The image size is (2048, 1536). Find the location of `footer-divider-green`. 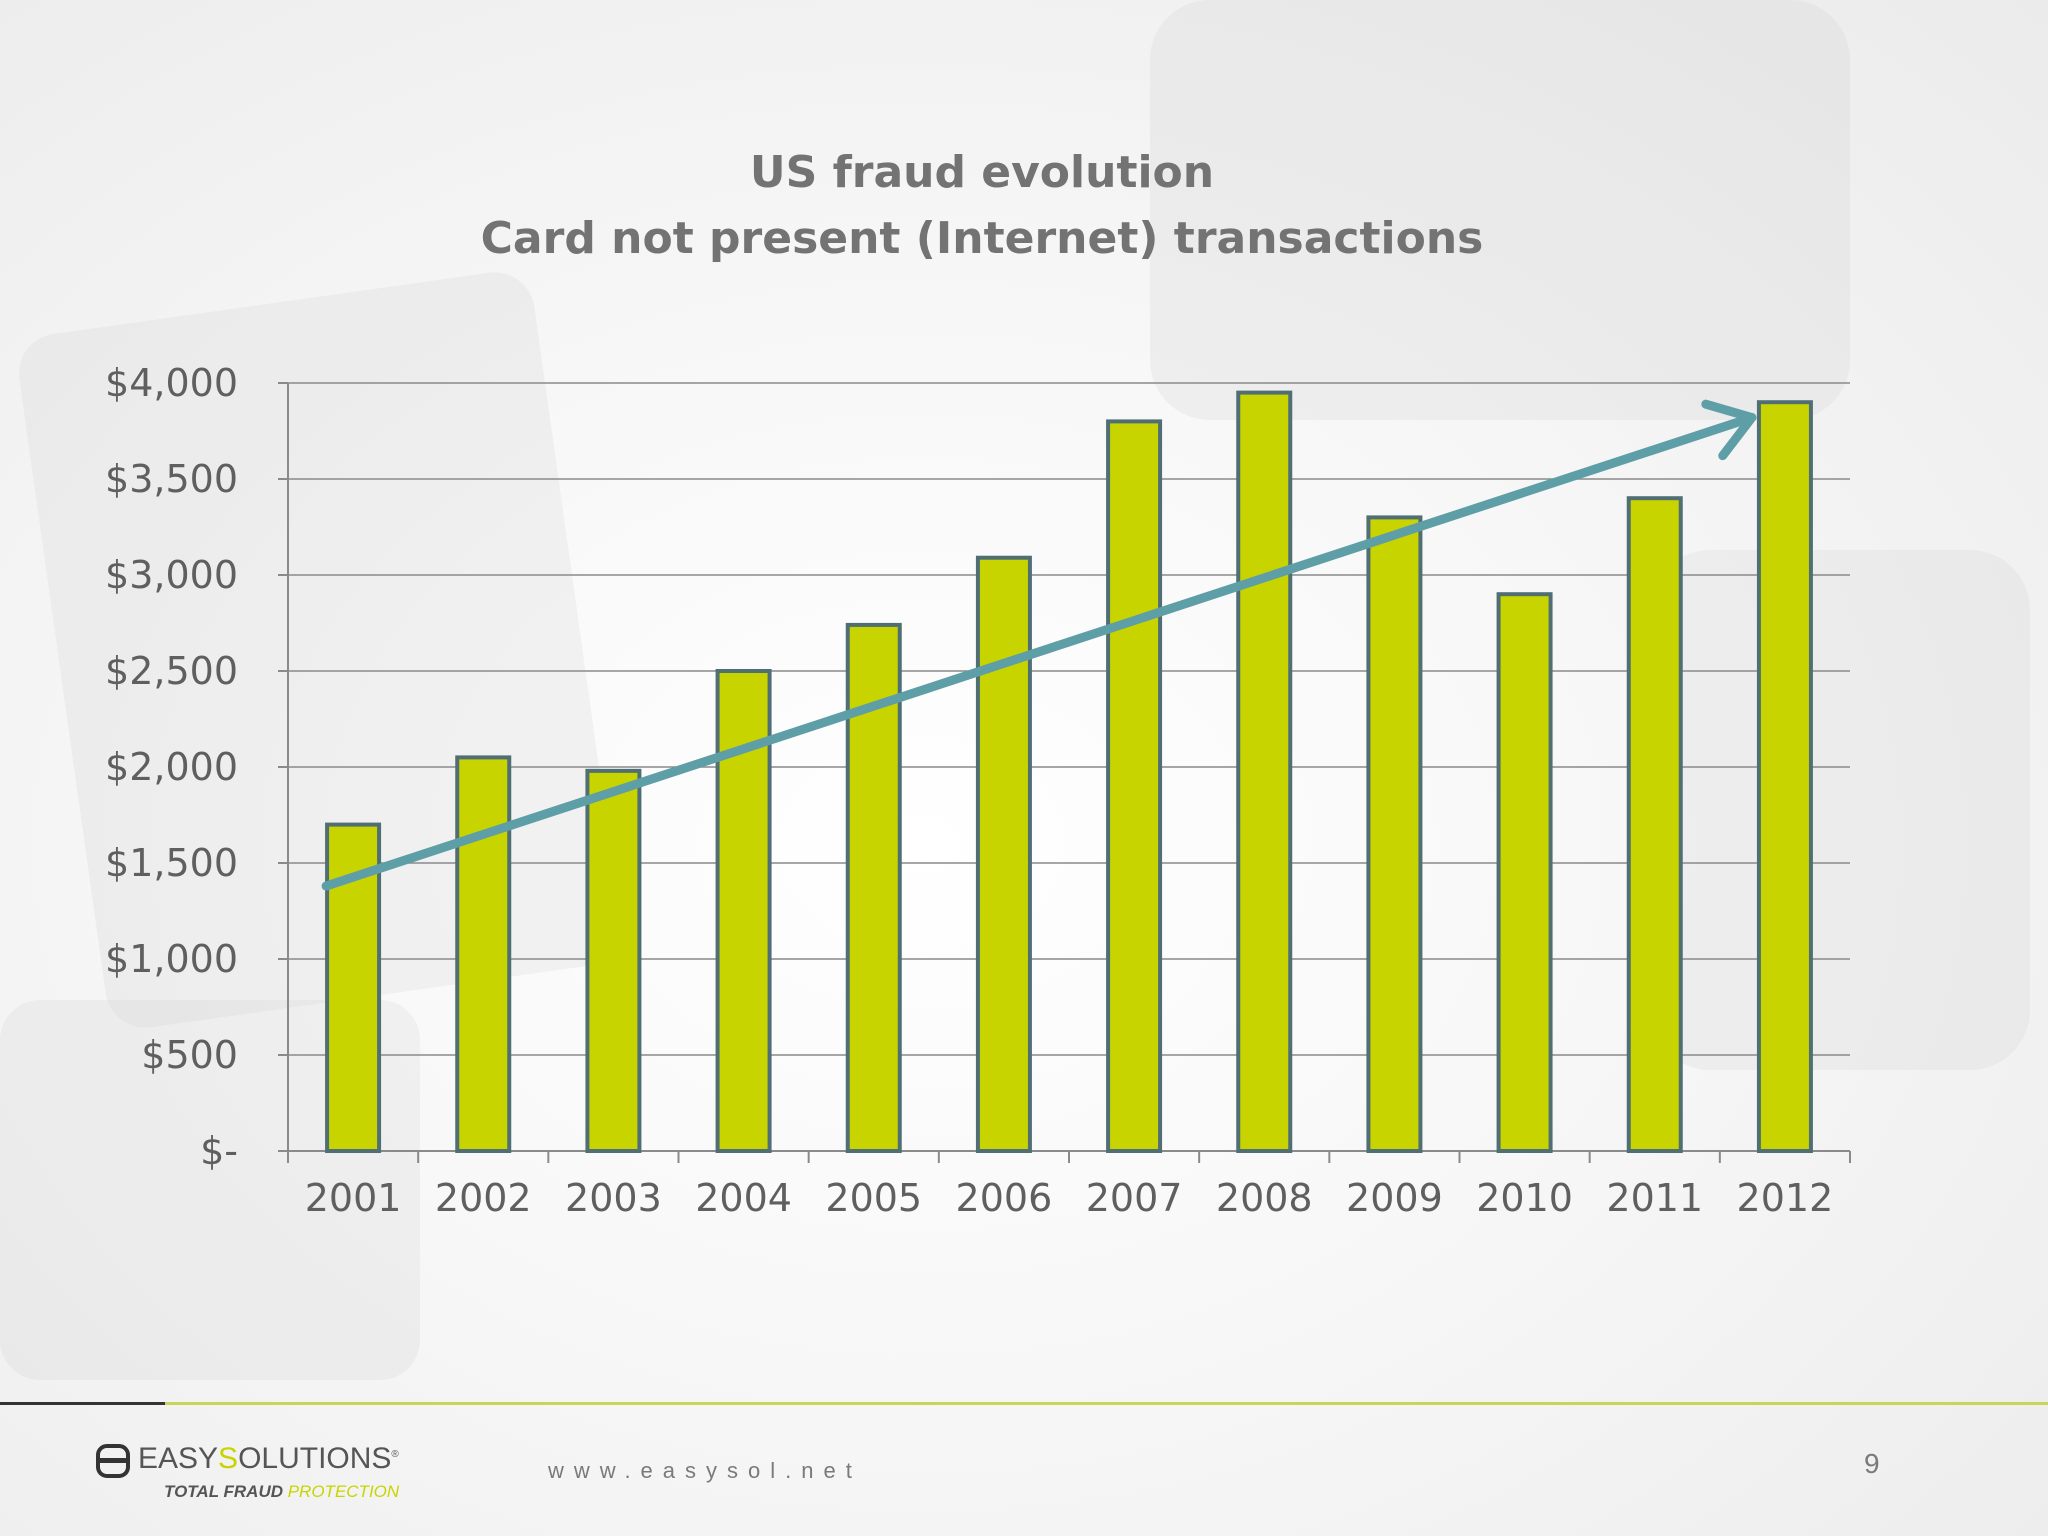

footer-divider-green is located at coordinates (1106, 1403).